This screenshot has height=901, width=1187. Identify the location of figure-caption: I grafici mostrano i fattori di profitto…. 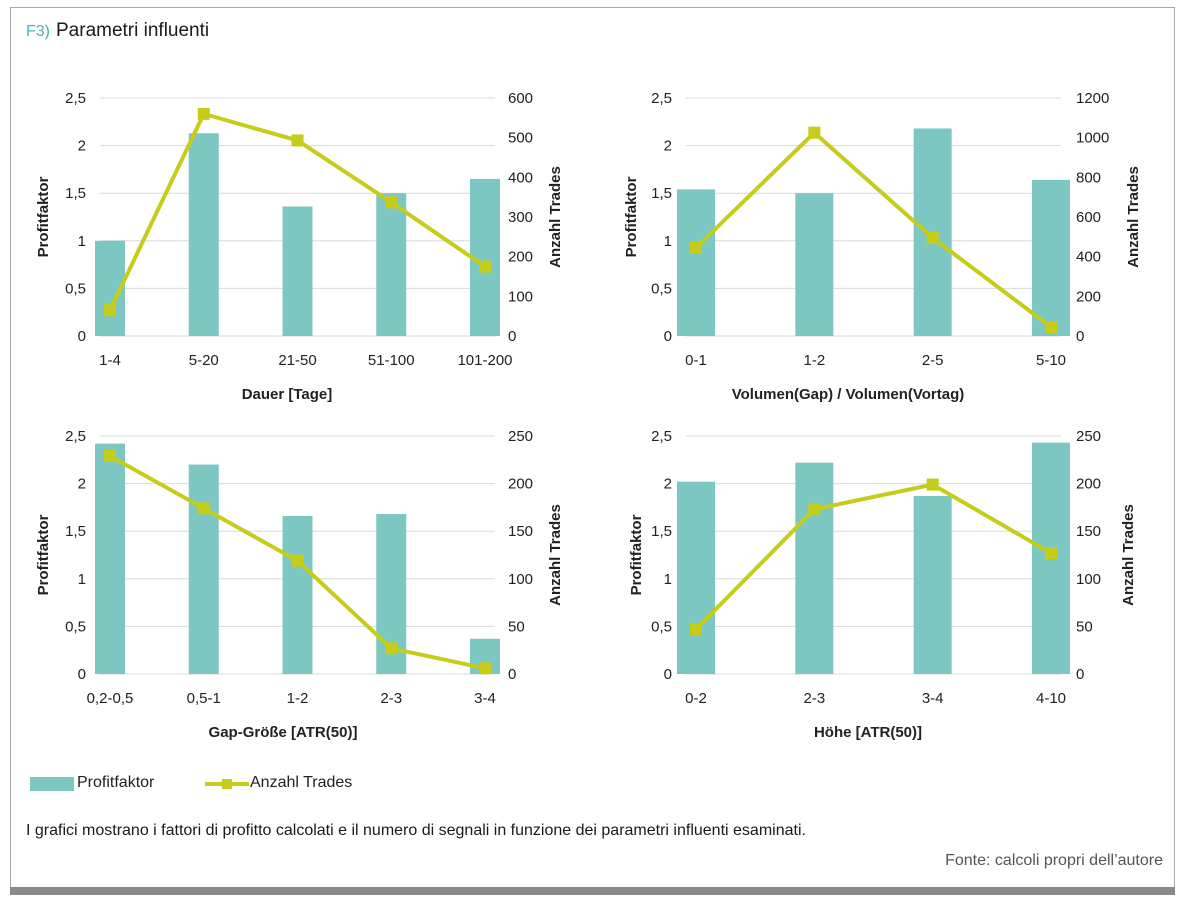
(416, 830).